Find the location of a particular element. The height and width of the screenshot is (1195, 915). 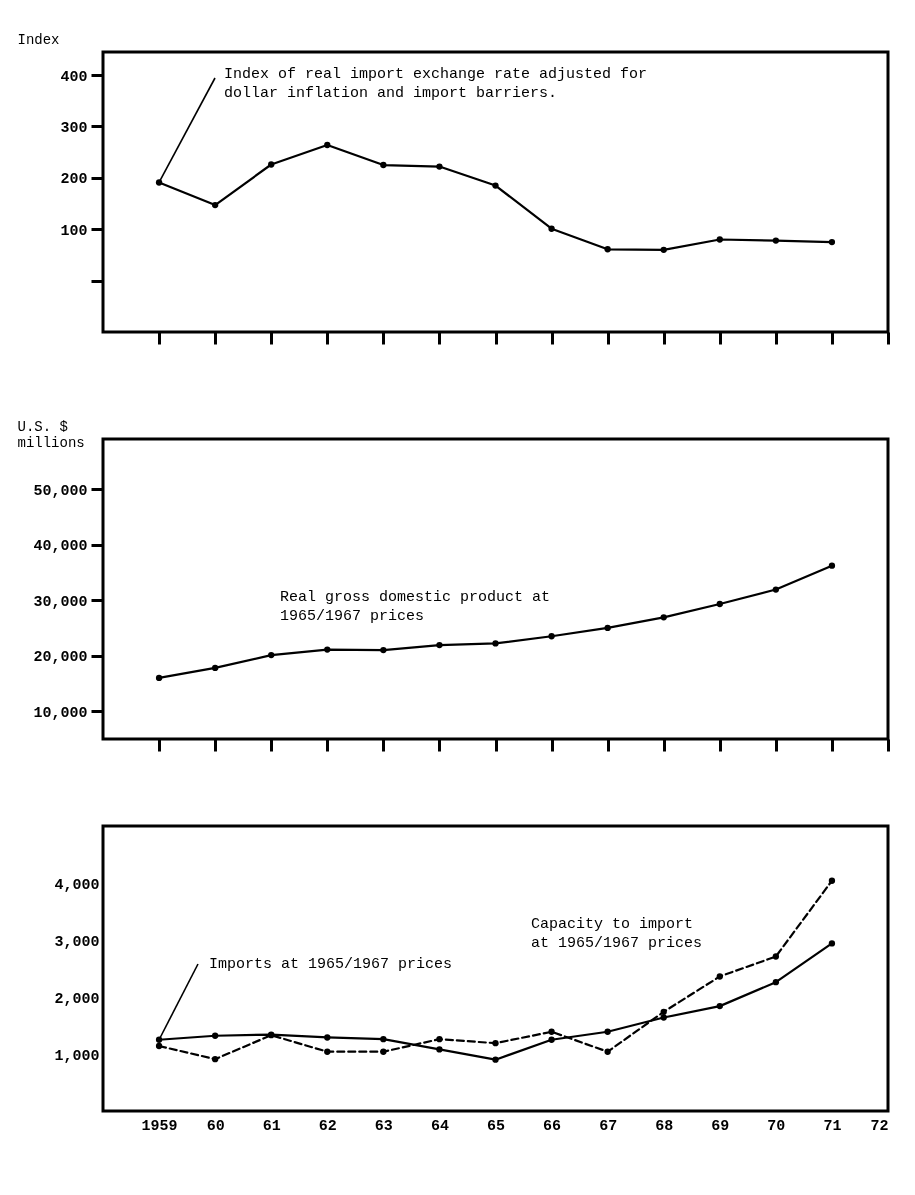

y-tick-label: 400 is located at coordinates (74, 77).